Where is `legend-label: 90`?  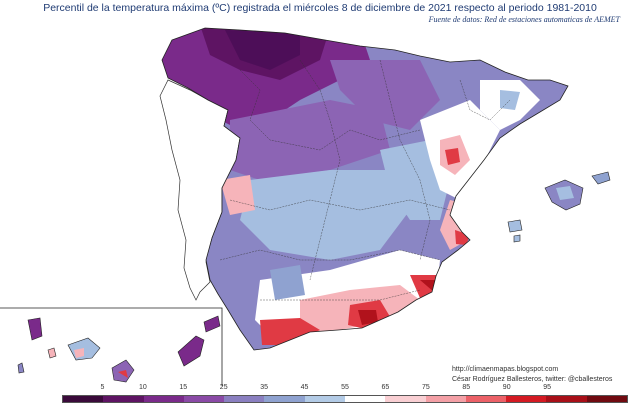 legend-label: 90 is located at coordinates (506, 387).